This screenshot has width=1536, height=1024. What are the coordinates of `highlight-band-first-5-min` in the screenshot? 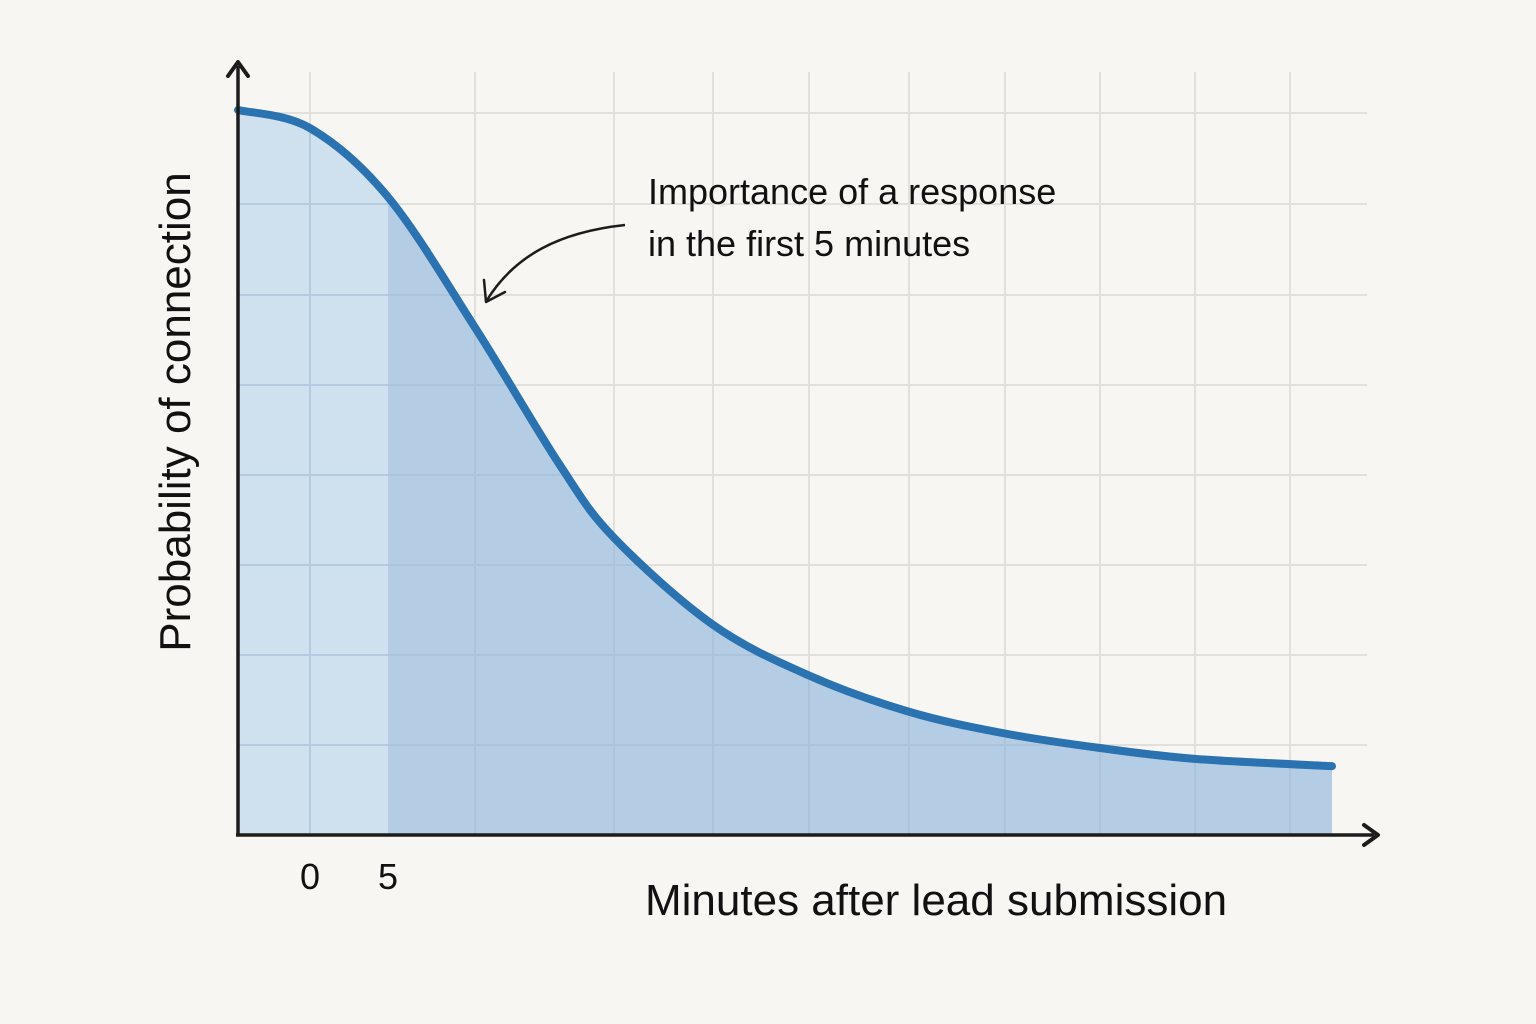 It's located at (313, 472).